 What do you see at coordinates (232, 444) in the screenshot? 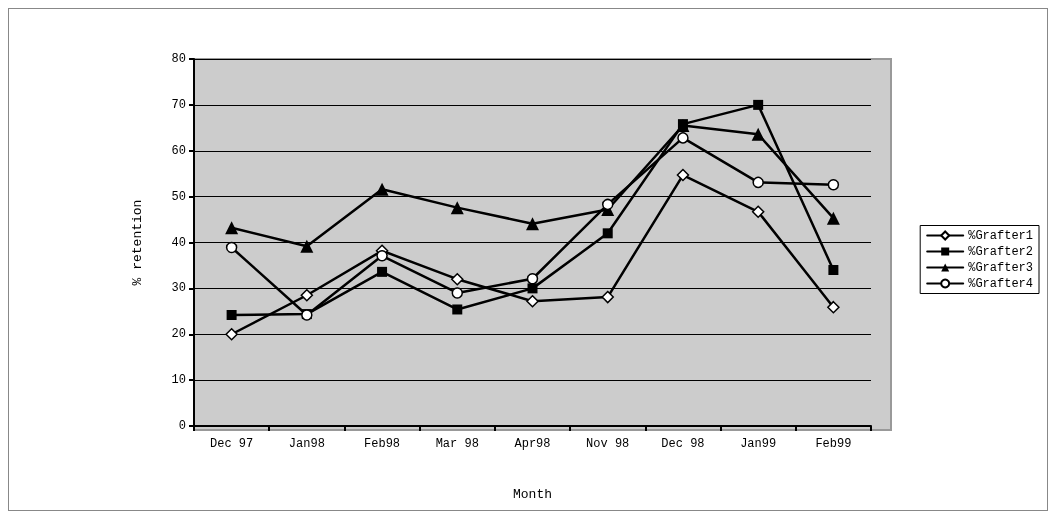
I see `x-tick-label: Dec 97` at bounding box center [232, 444].